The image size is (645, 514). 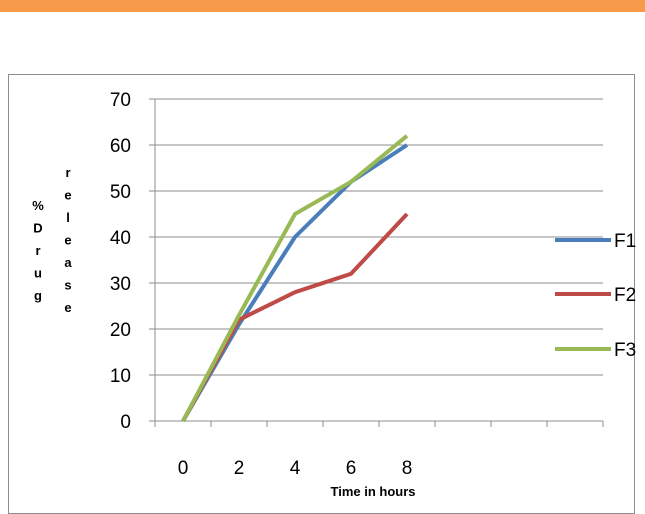 I want to click on legend-label-f3: F3, so click(x=625, y=350).